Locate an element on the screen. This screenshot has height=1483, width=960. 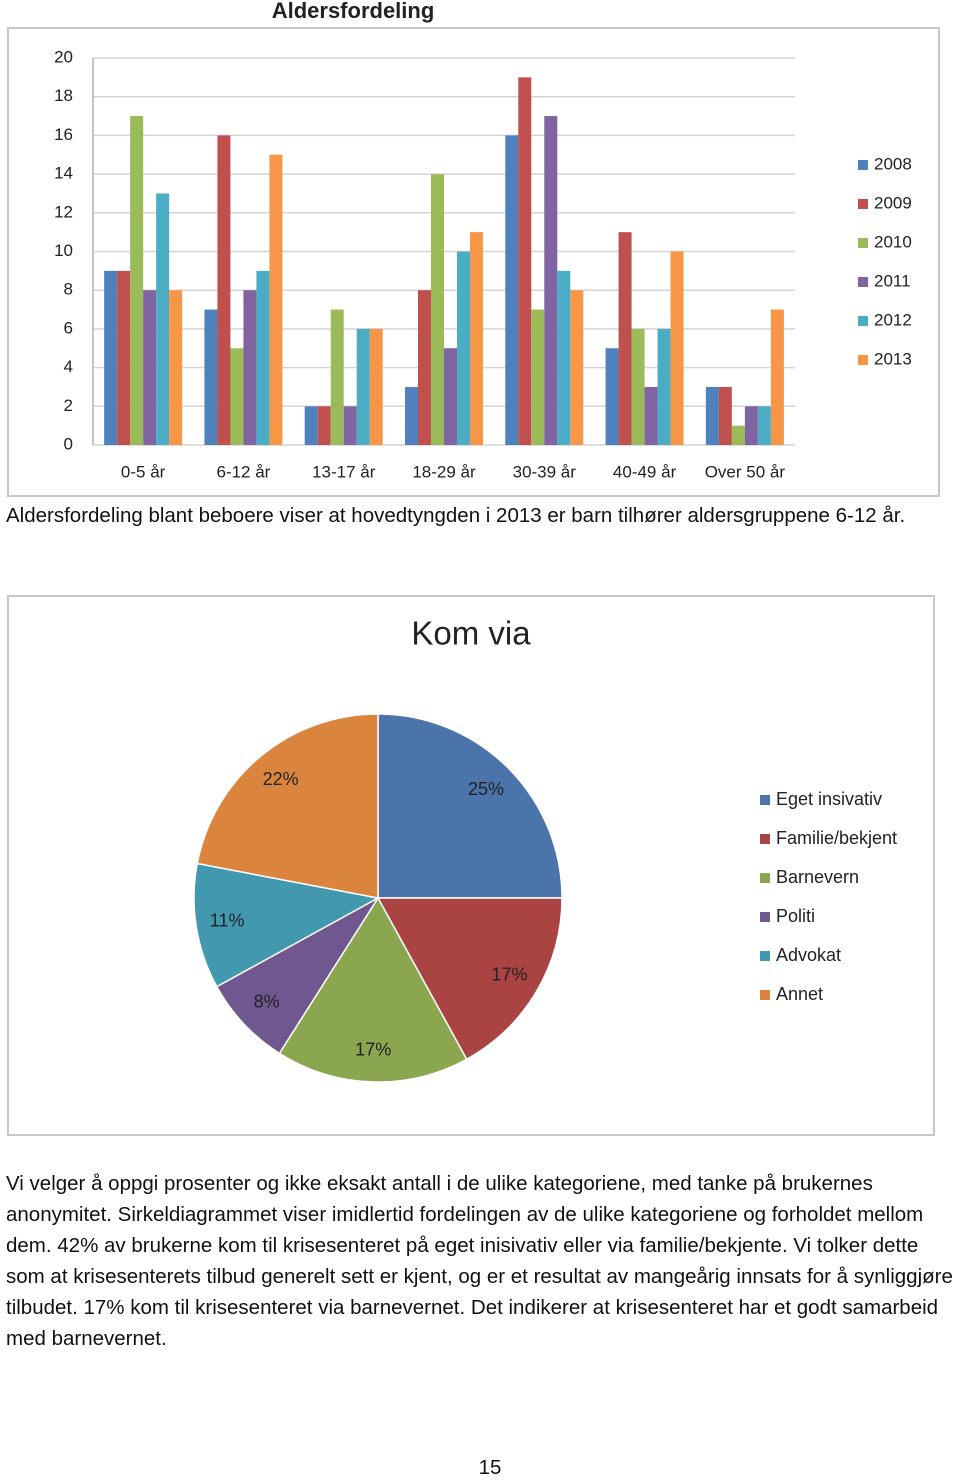
y-tick-label: 8 is located at coordinates (68, 289).